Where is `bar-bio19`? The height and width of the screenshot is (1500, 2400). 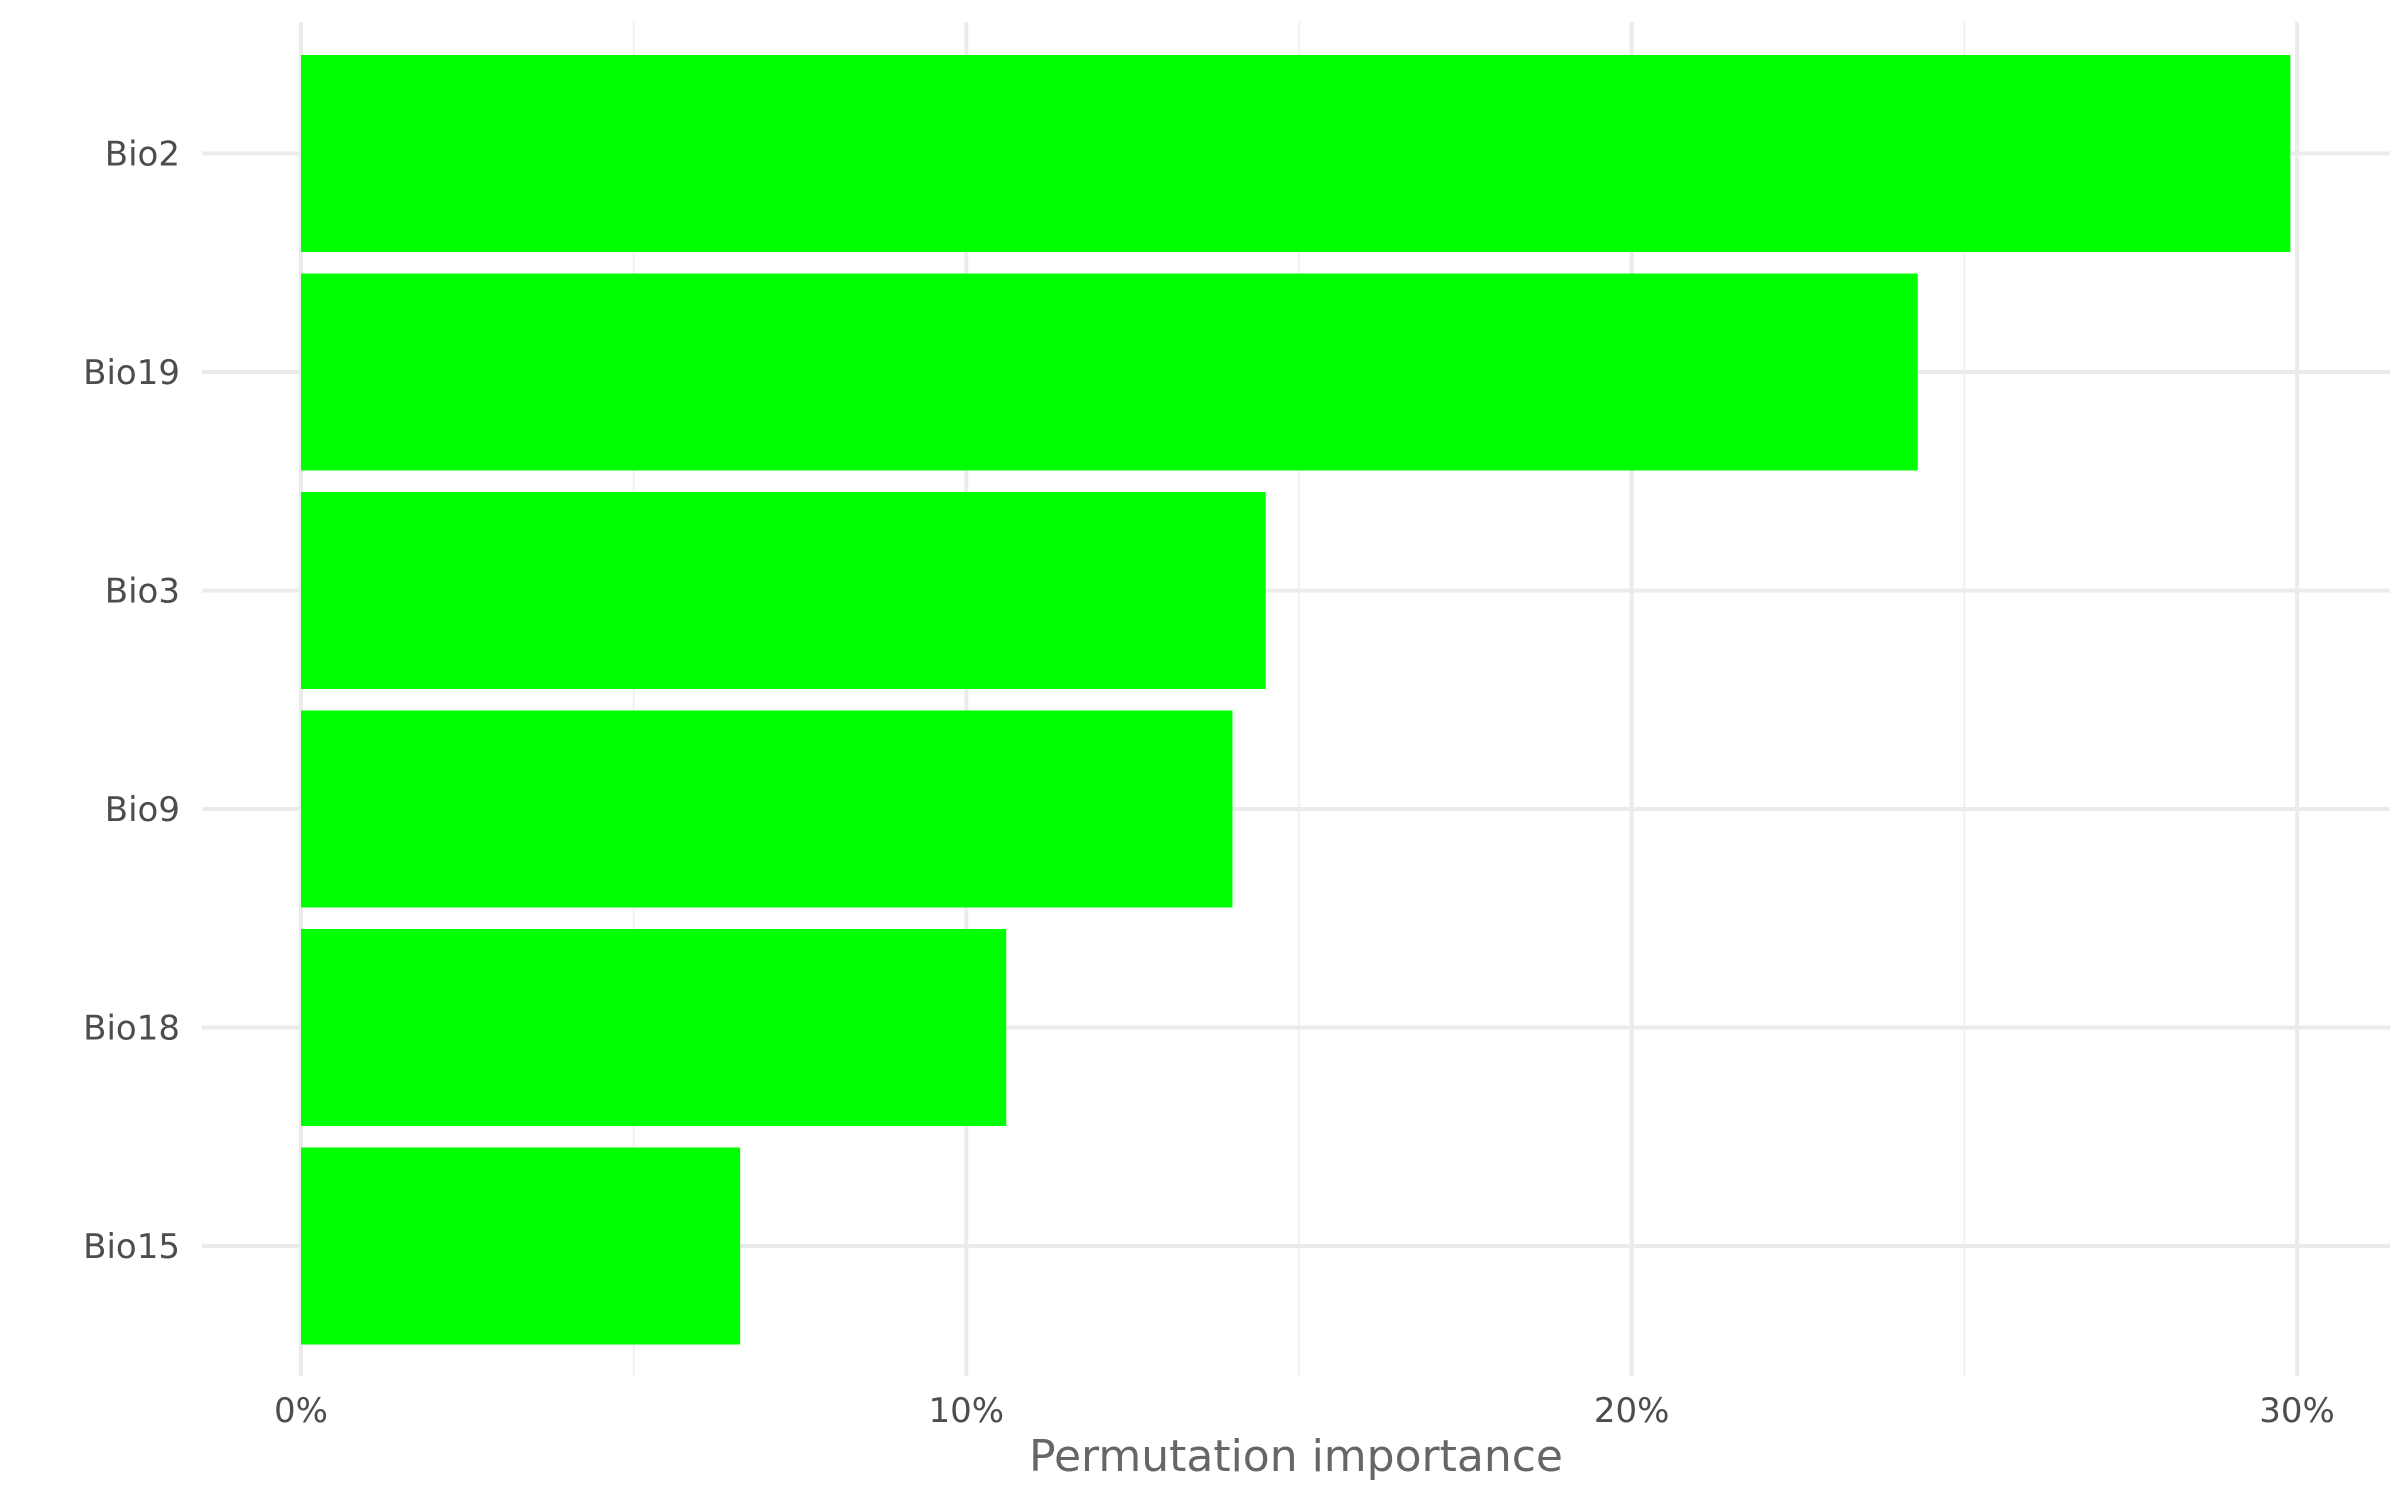 bar-bio19 is located at coordinates (1109, 372).